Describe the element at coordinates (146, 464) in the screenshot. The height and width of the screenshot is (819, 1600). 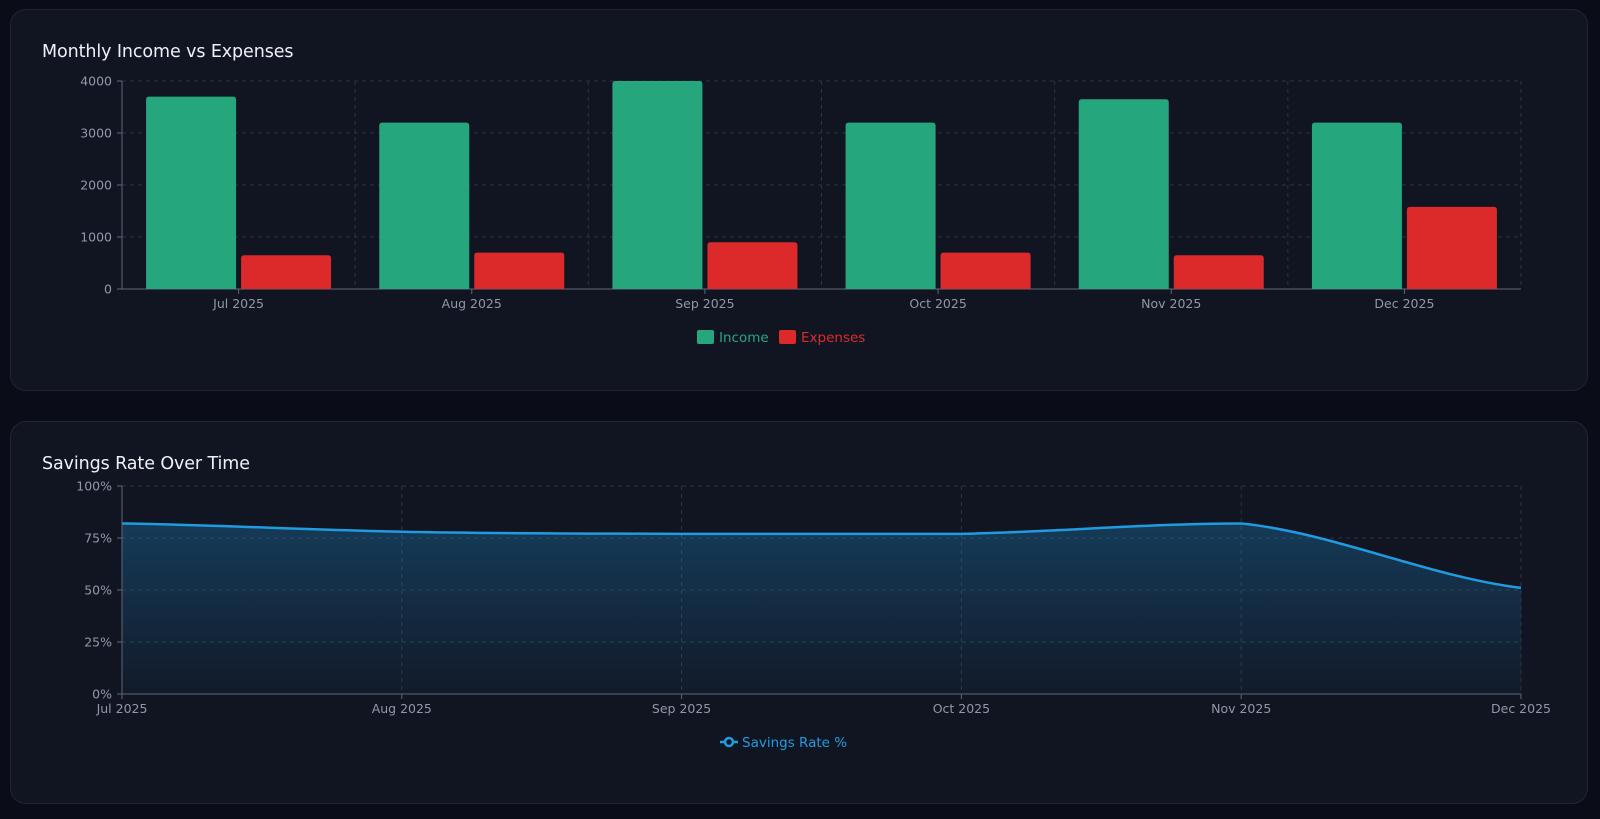
I see `chart-title: Savings Rate Over Time` at that location.